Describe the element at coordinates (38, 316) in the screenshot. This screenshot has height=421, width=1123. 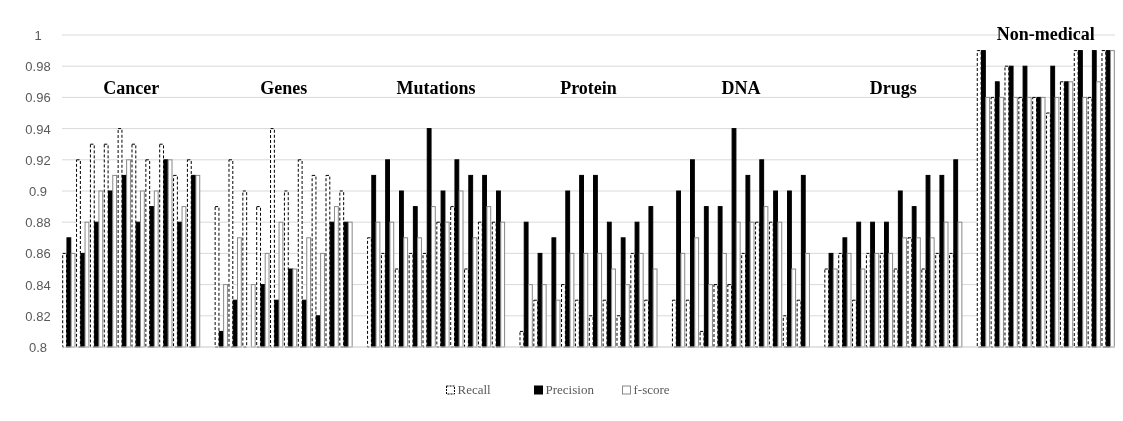
I see `y-tick-label: 0.82` at that location.